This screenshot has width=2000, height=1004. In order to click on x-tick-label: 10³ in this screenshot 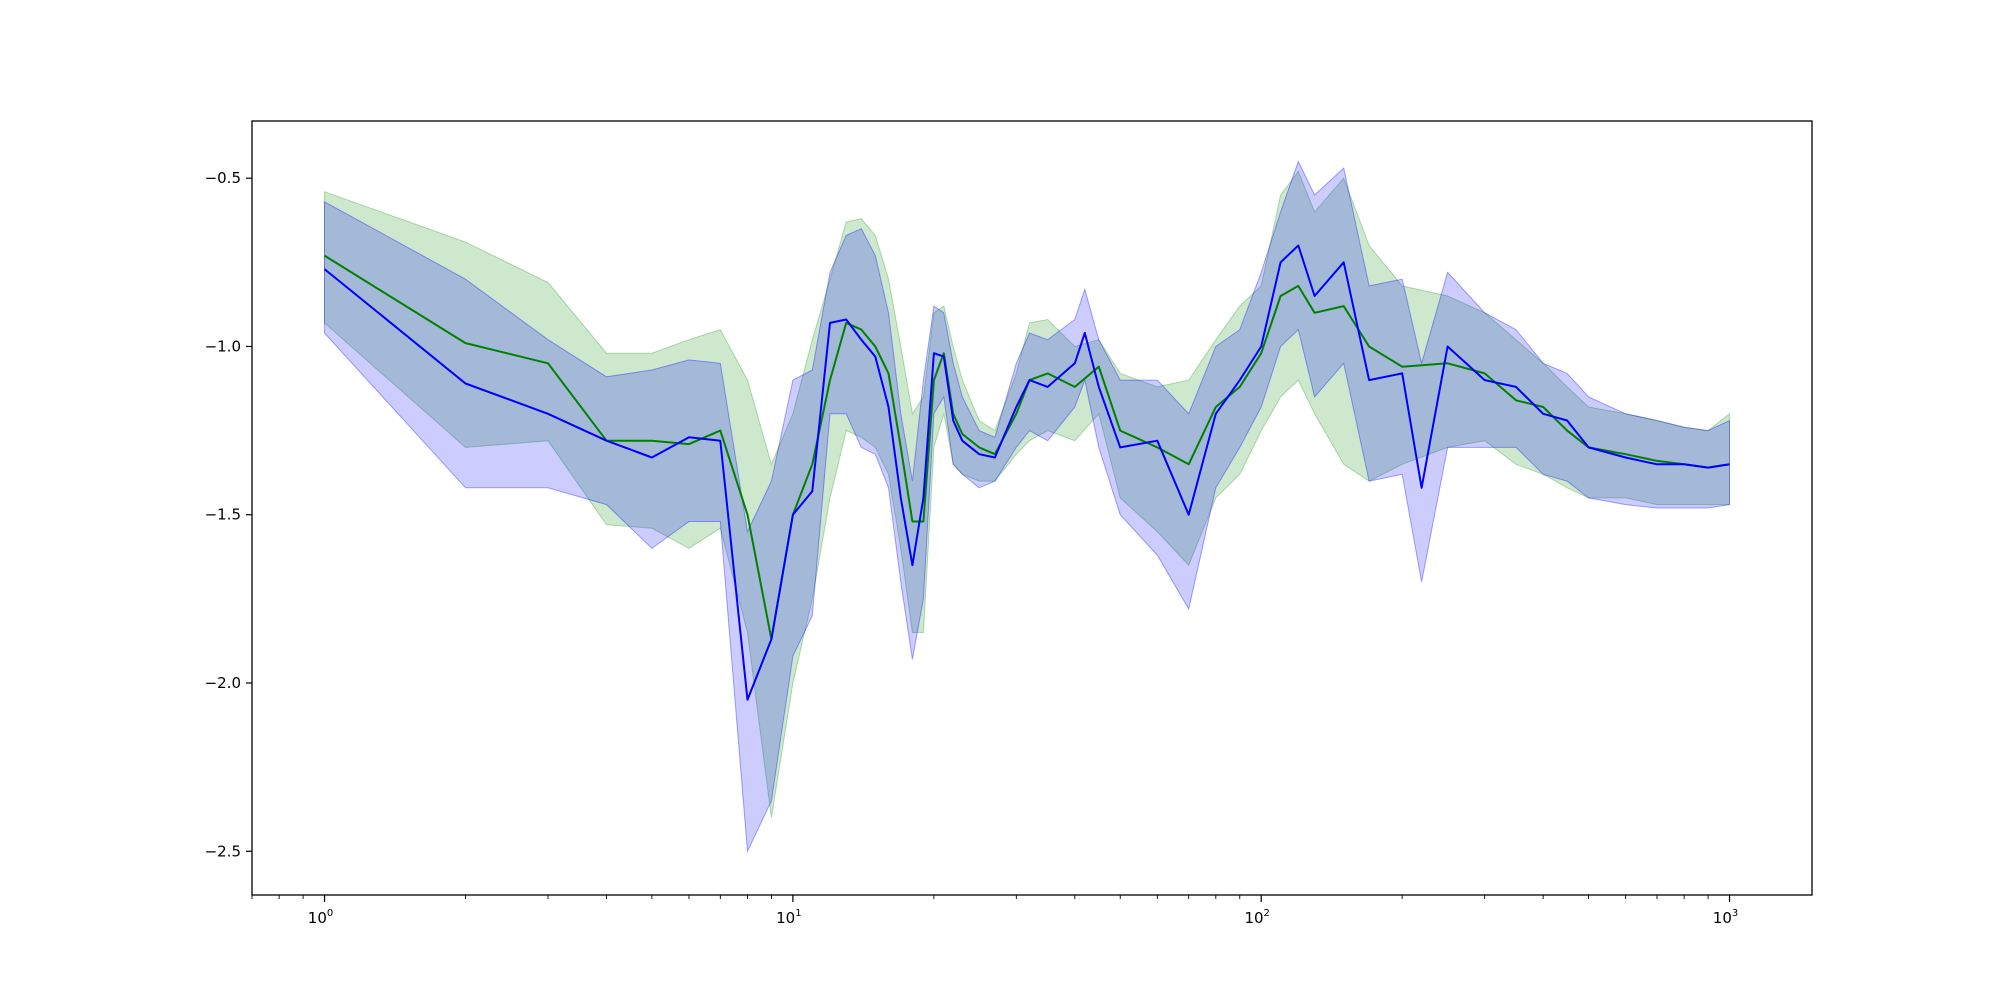, I will do `click(1725, 917)`.